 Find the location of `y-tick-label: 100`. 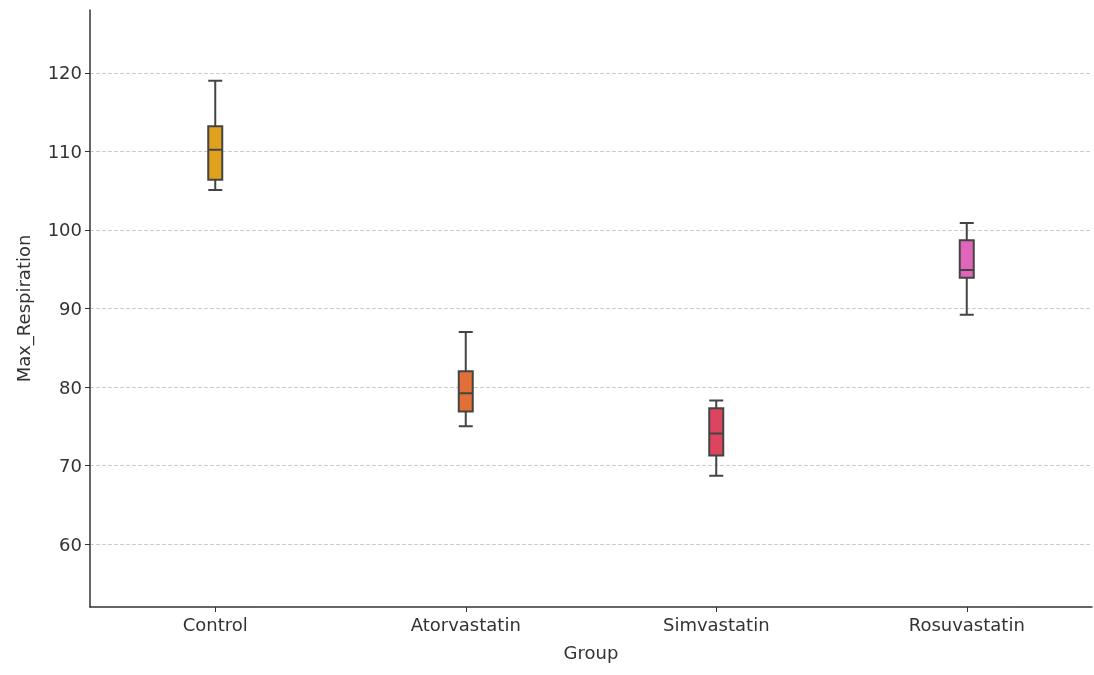

y-tick-label: 100 is located at coordinates (64, 230).